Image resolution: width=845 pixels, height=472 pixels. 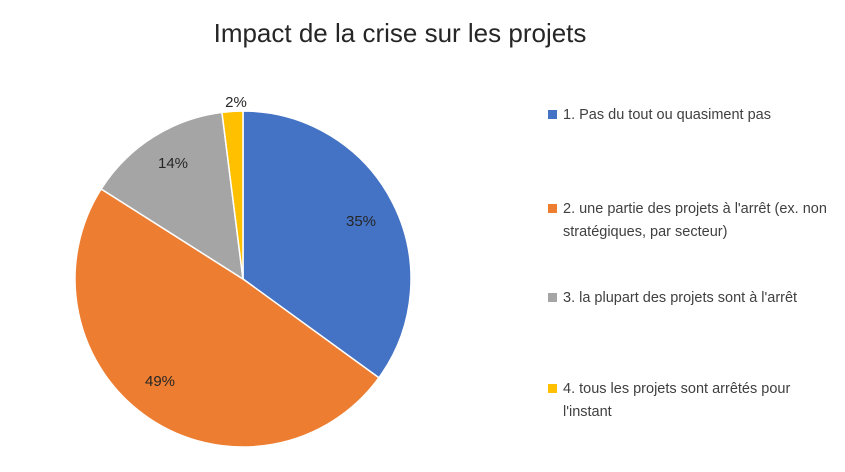 What do you see at coordinates (160, 381) in the screenshot?
I see `data-label-2: 49%` at bounding box center [160, 381].